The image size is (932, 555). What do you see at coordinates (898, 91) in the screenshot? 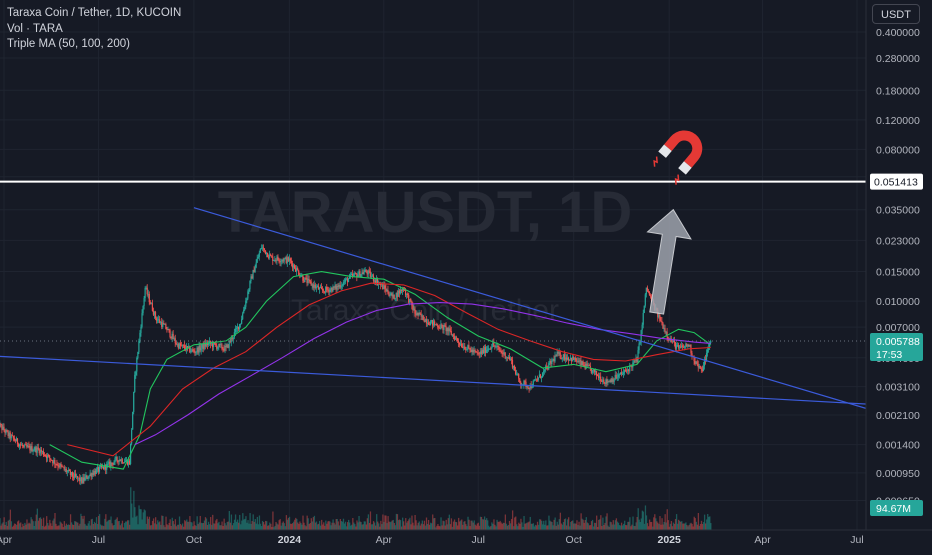
I see `price-tick-label: 0.180000` at bounding box center [898, 91].